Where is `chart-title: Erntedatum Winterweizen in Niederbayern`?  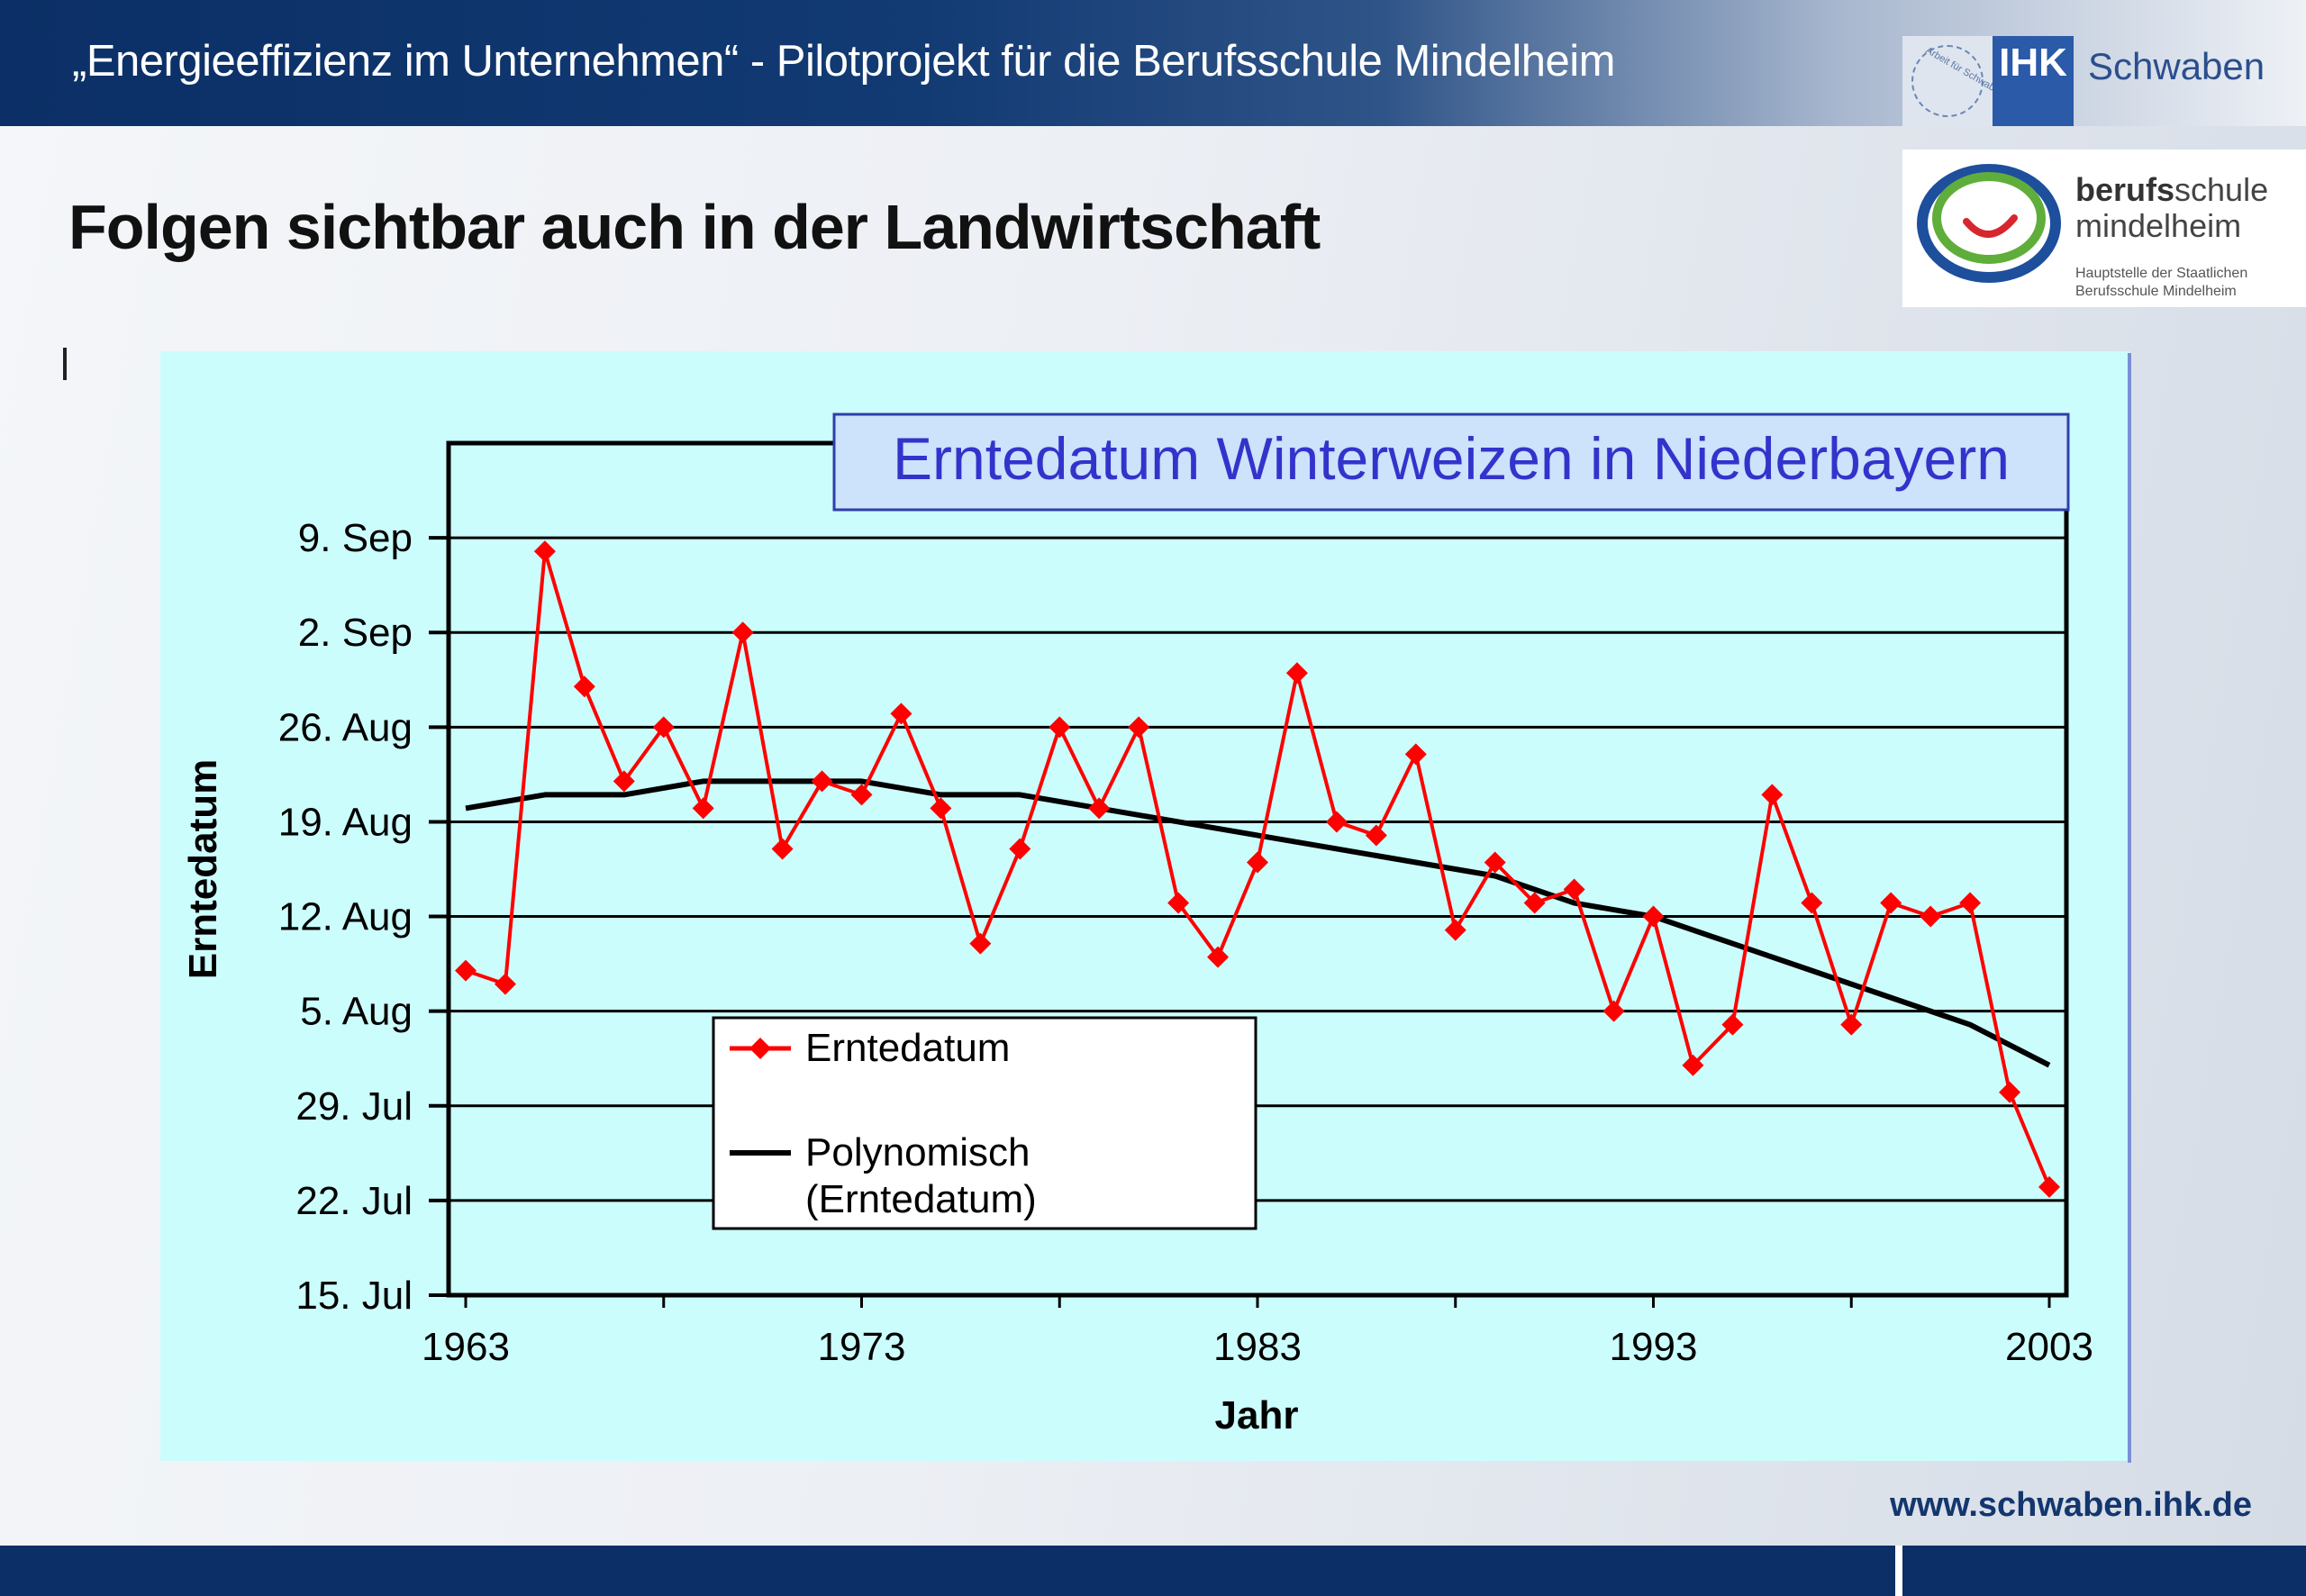
chart-title: Erntedatum Winterweizen in Niederbayern is located at coordinates (1451, 459).